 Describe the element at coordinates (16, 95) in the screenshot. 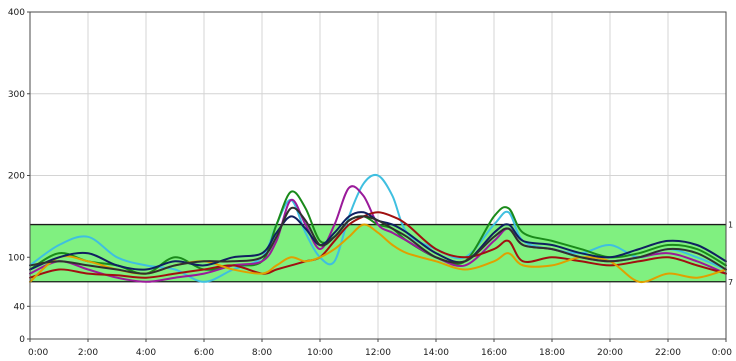

I see `y-tick-label-4: 300` at that location.